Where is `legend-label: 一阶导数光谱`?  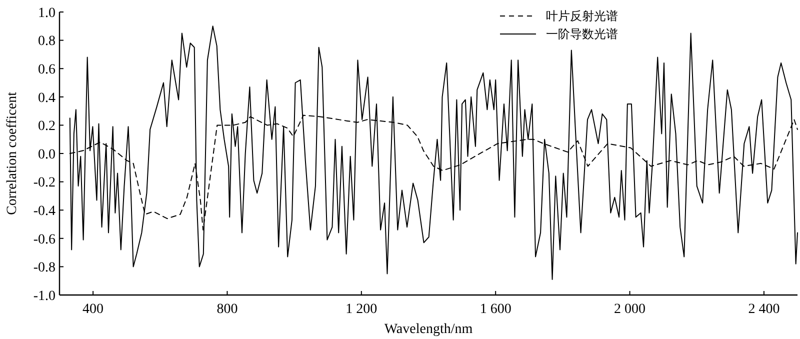 legend-label: 一阶导数光谱 is located at coordinates (582, 34).